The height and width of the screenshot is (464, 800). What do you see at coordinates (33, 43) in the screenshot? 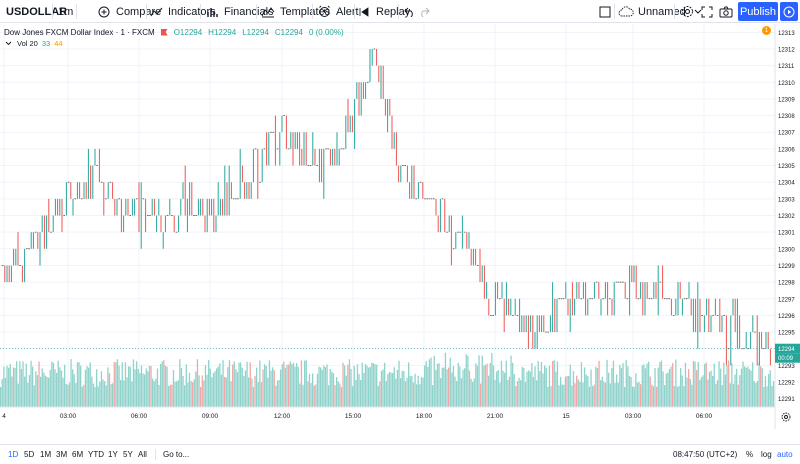
I see `volume-legend: Vol 20 33 44` at bounding box center [33, 43].